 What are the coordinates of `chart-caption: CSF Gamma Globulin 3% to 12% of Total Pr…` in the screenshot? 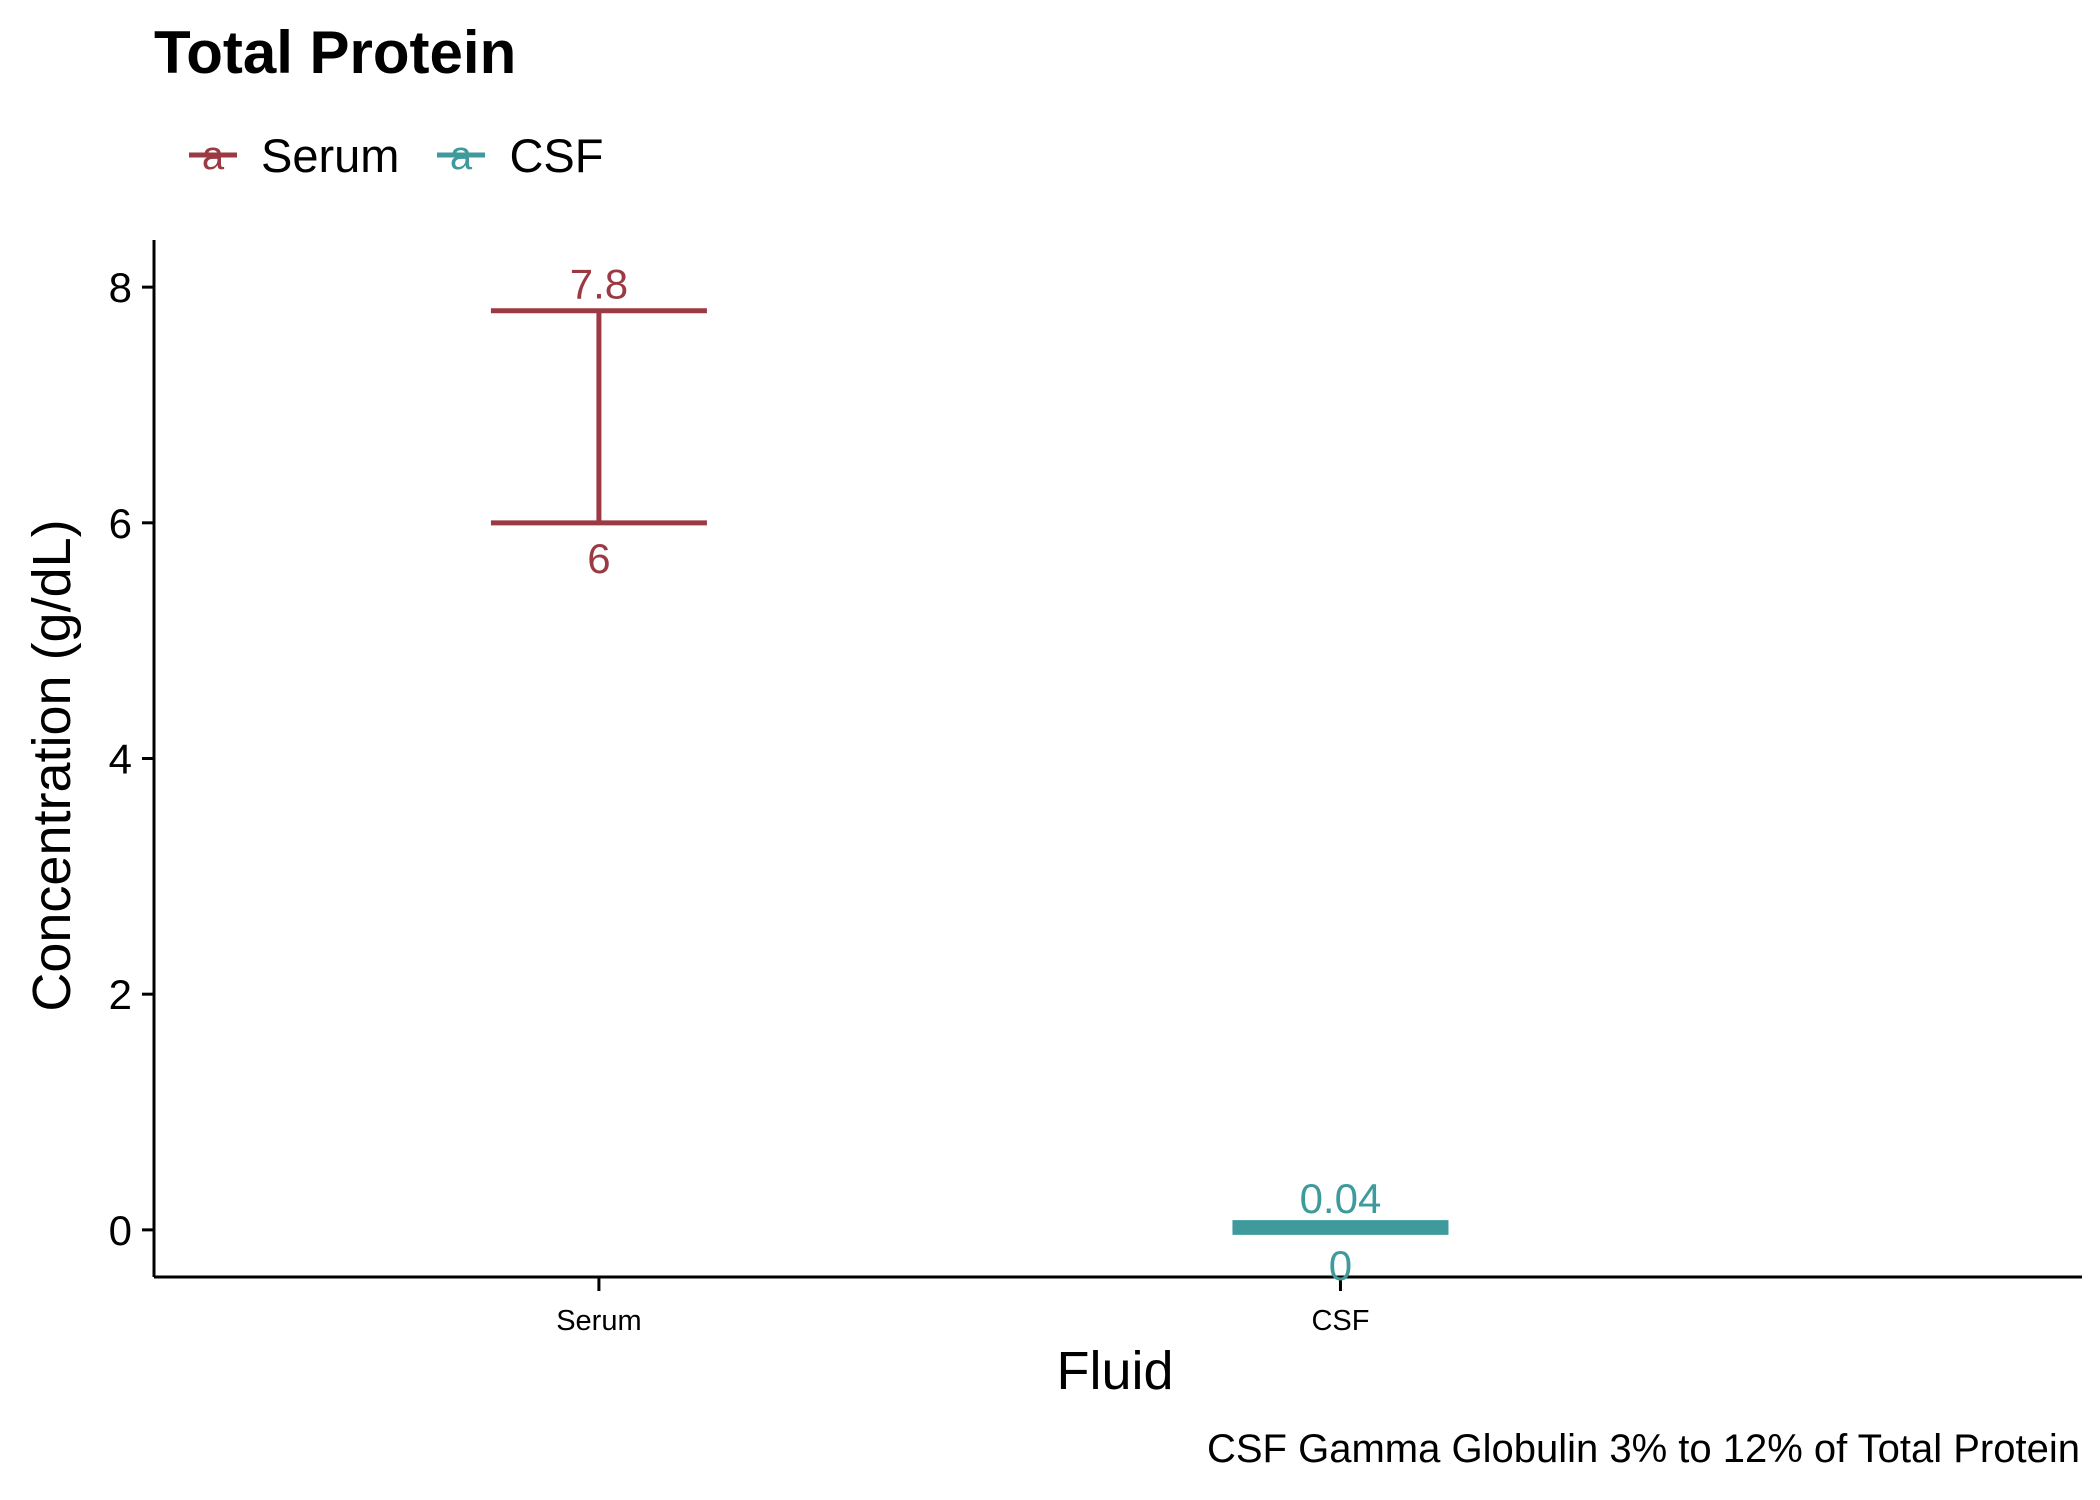 It's located at (1643, 1449).